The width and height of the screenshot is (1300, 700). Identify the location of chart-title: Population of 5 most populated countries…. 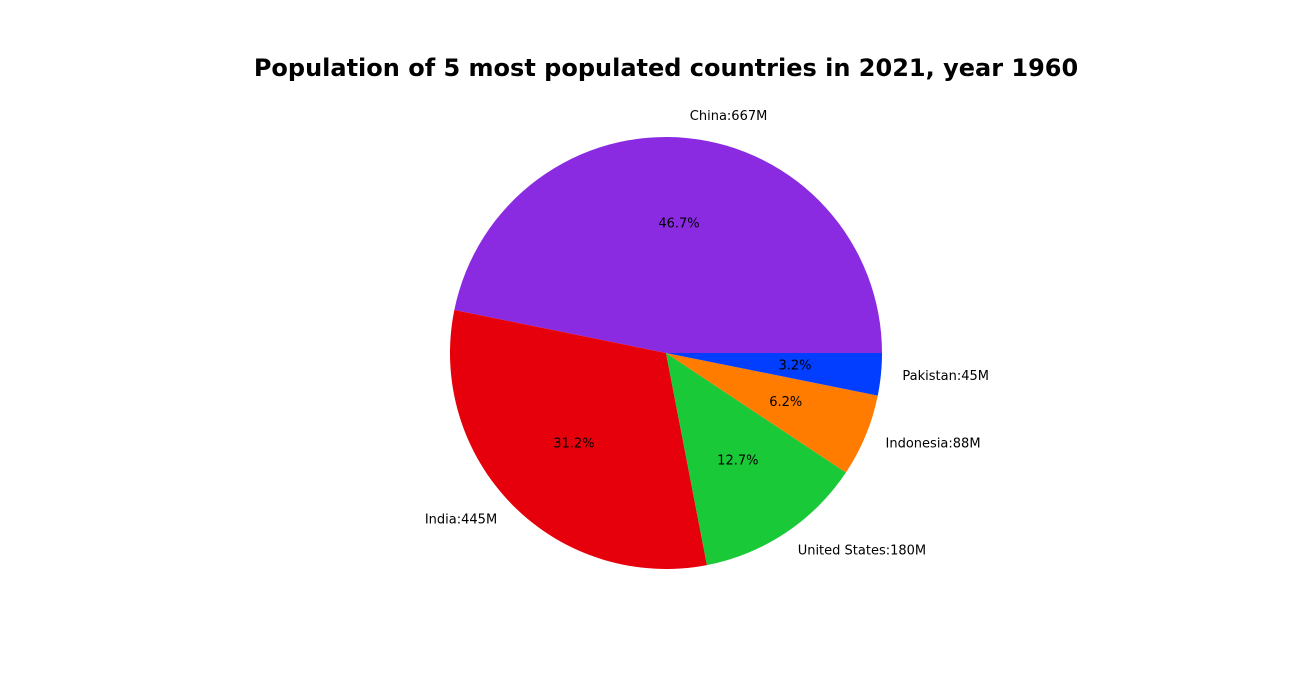
(666, 68).